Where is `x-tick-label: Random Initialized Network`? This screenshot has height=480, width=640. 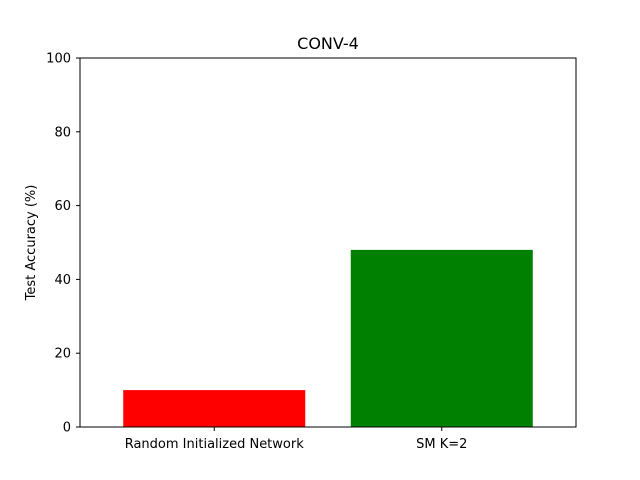 x-tick-label: Random Initialized Network is located at coordinates (214, 444).